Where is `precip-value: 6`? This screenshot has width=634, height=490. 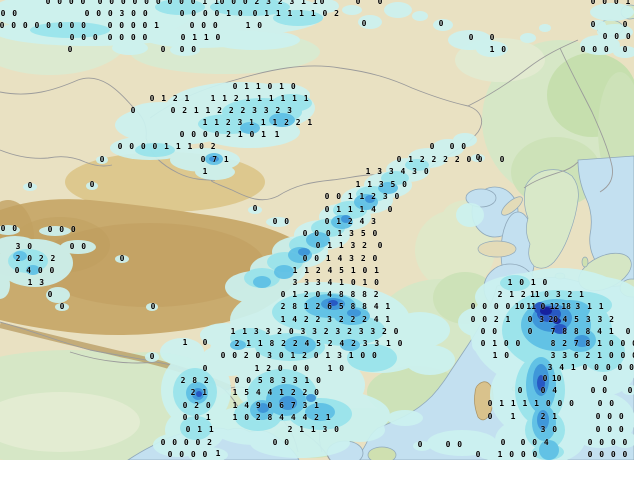 precip-value: 6 is located at coordinates (282, 405).